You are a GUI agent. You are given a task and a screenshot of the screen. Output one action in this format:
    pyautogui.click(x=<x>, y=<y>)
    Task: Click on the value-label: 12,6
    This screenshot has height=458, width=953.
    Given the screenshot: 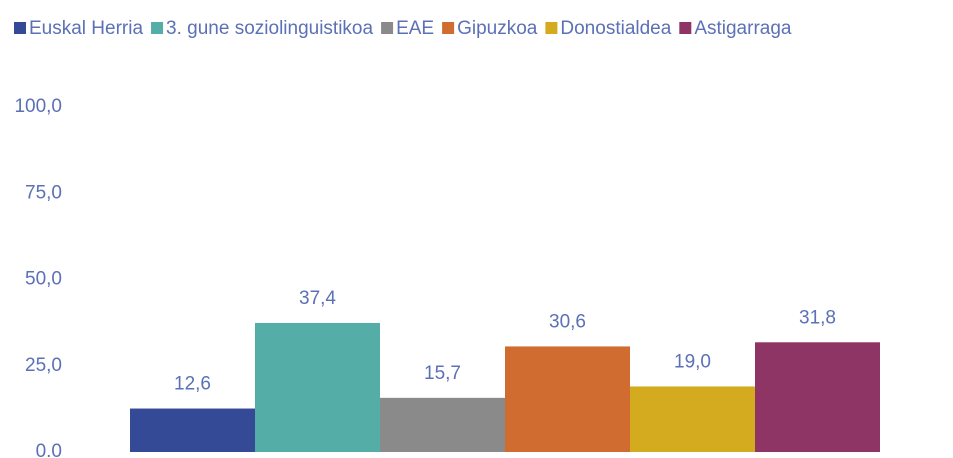 What is the action you would take?
    pyautogui.click(x=192, y=384)
    